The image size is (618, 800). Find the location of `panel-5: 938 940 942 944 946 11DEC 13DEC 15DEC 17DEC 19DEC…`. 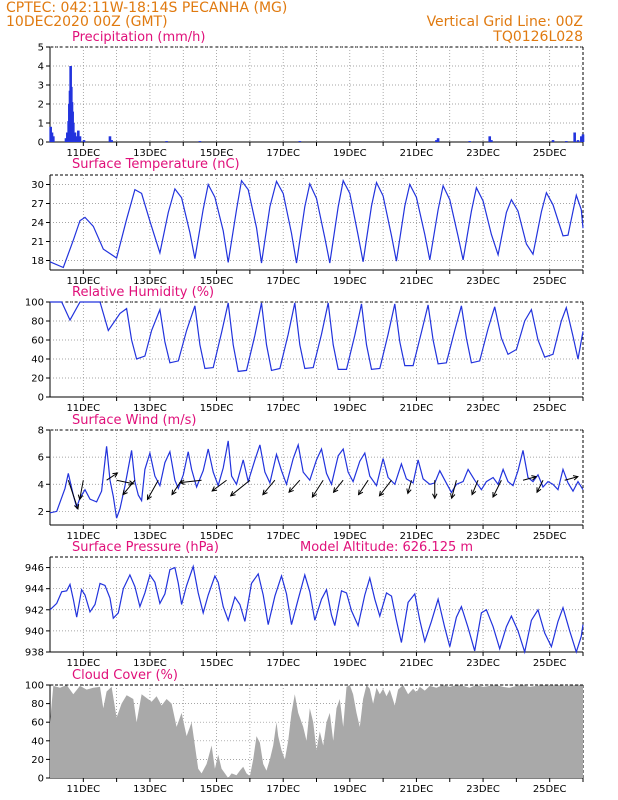

panel-5: 938 940 942 944 946 11DEC 13DEC 15DEC 17DEC 19DEC… is located at coordinates (304, 612).